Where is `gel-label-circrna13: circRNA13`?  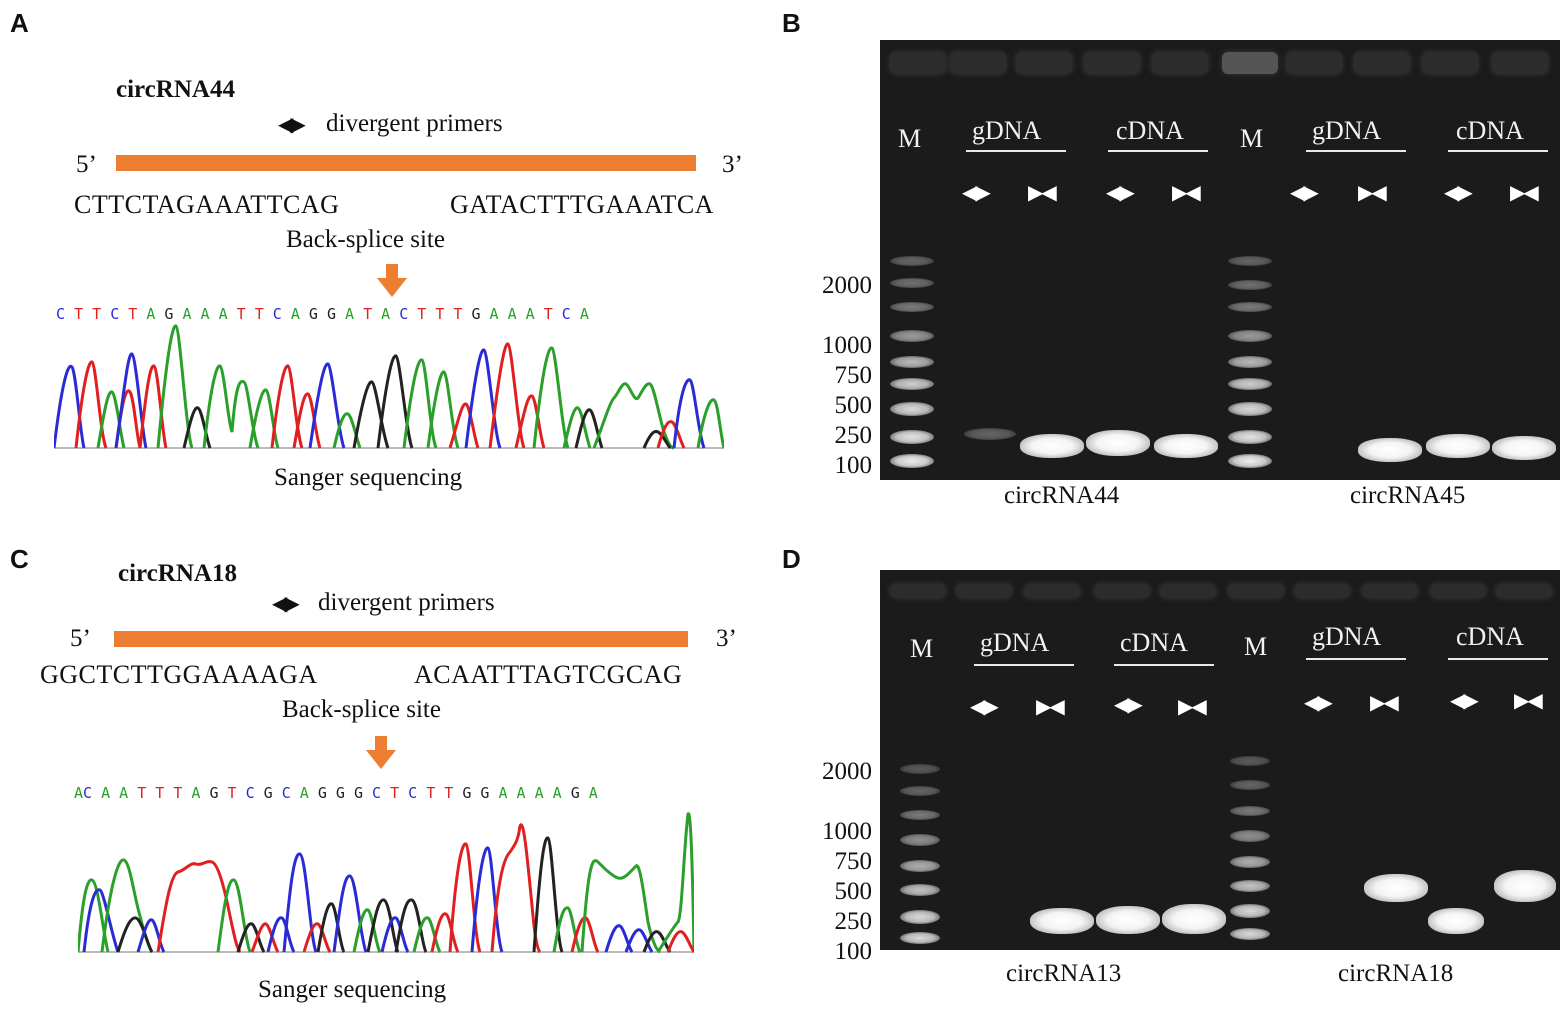
gel-label-circrna13: circRNA13 is located at coordinates (1064, 973).